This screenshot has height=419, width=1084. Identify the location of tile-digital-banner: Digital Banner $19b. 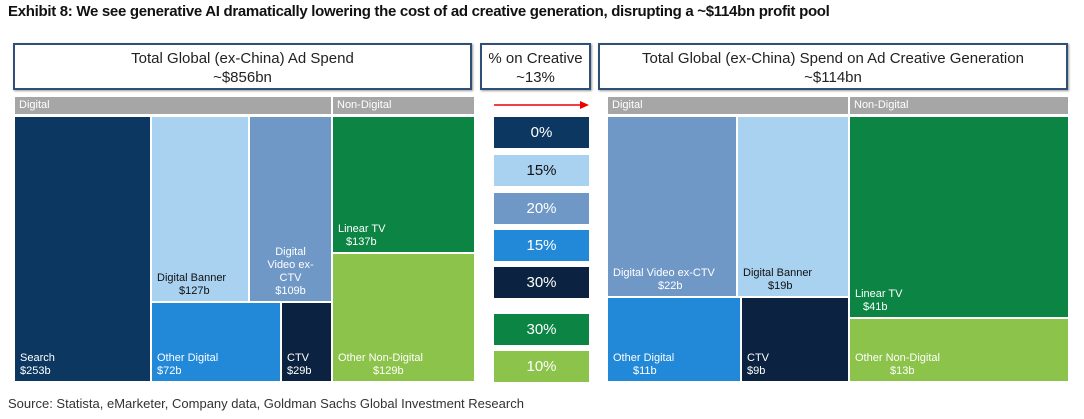
(793, 206).